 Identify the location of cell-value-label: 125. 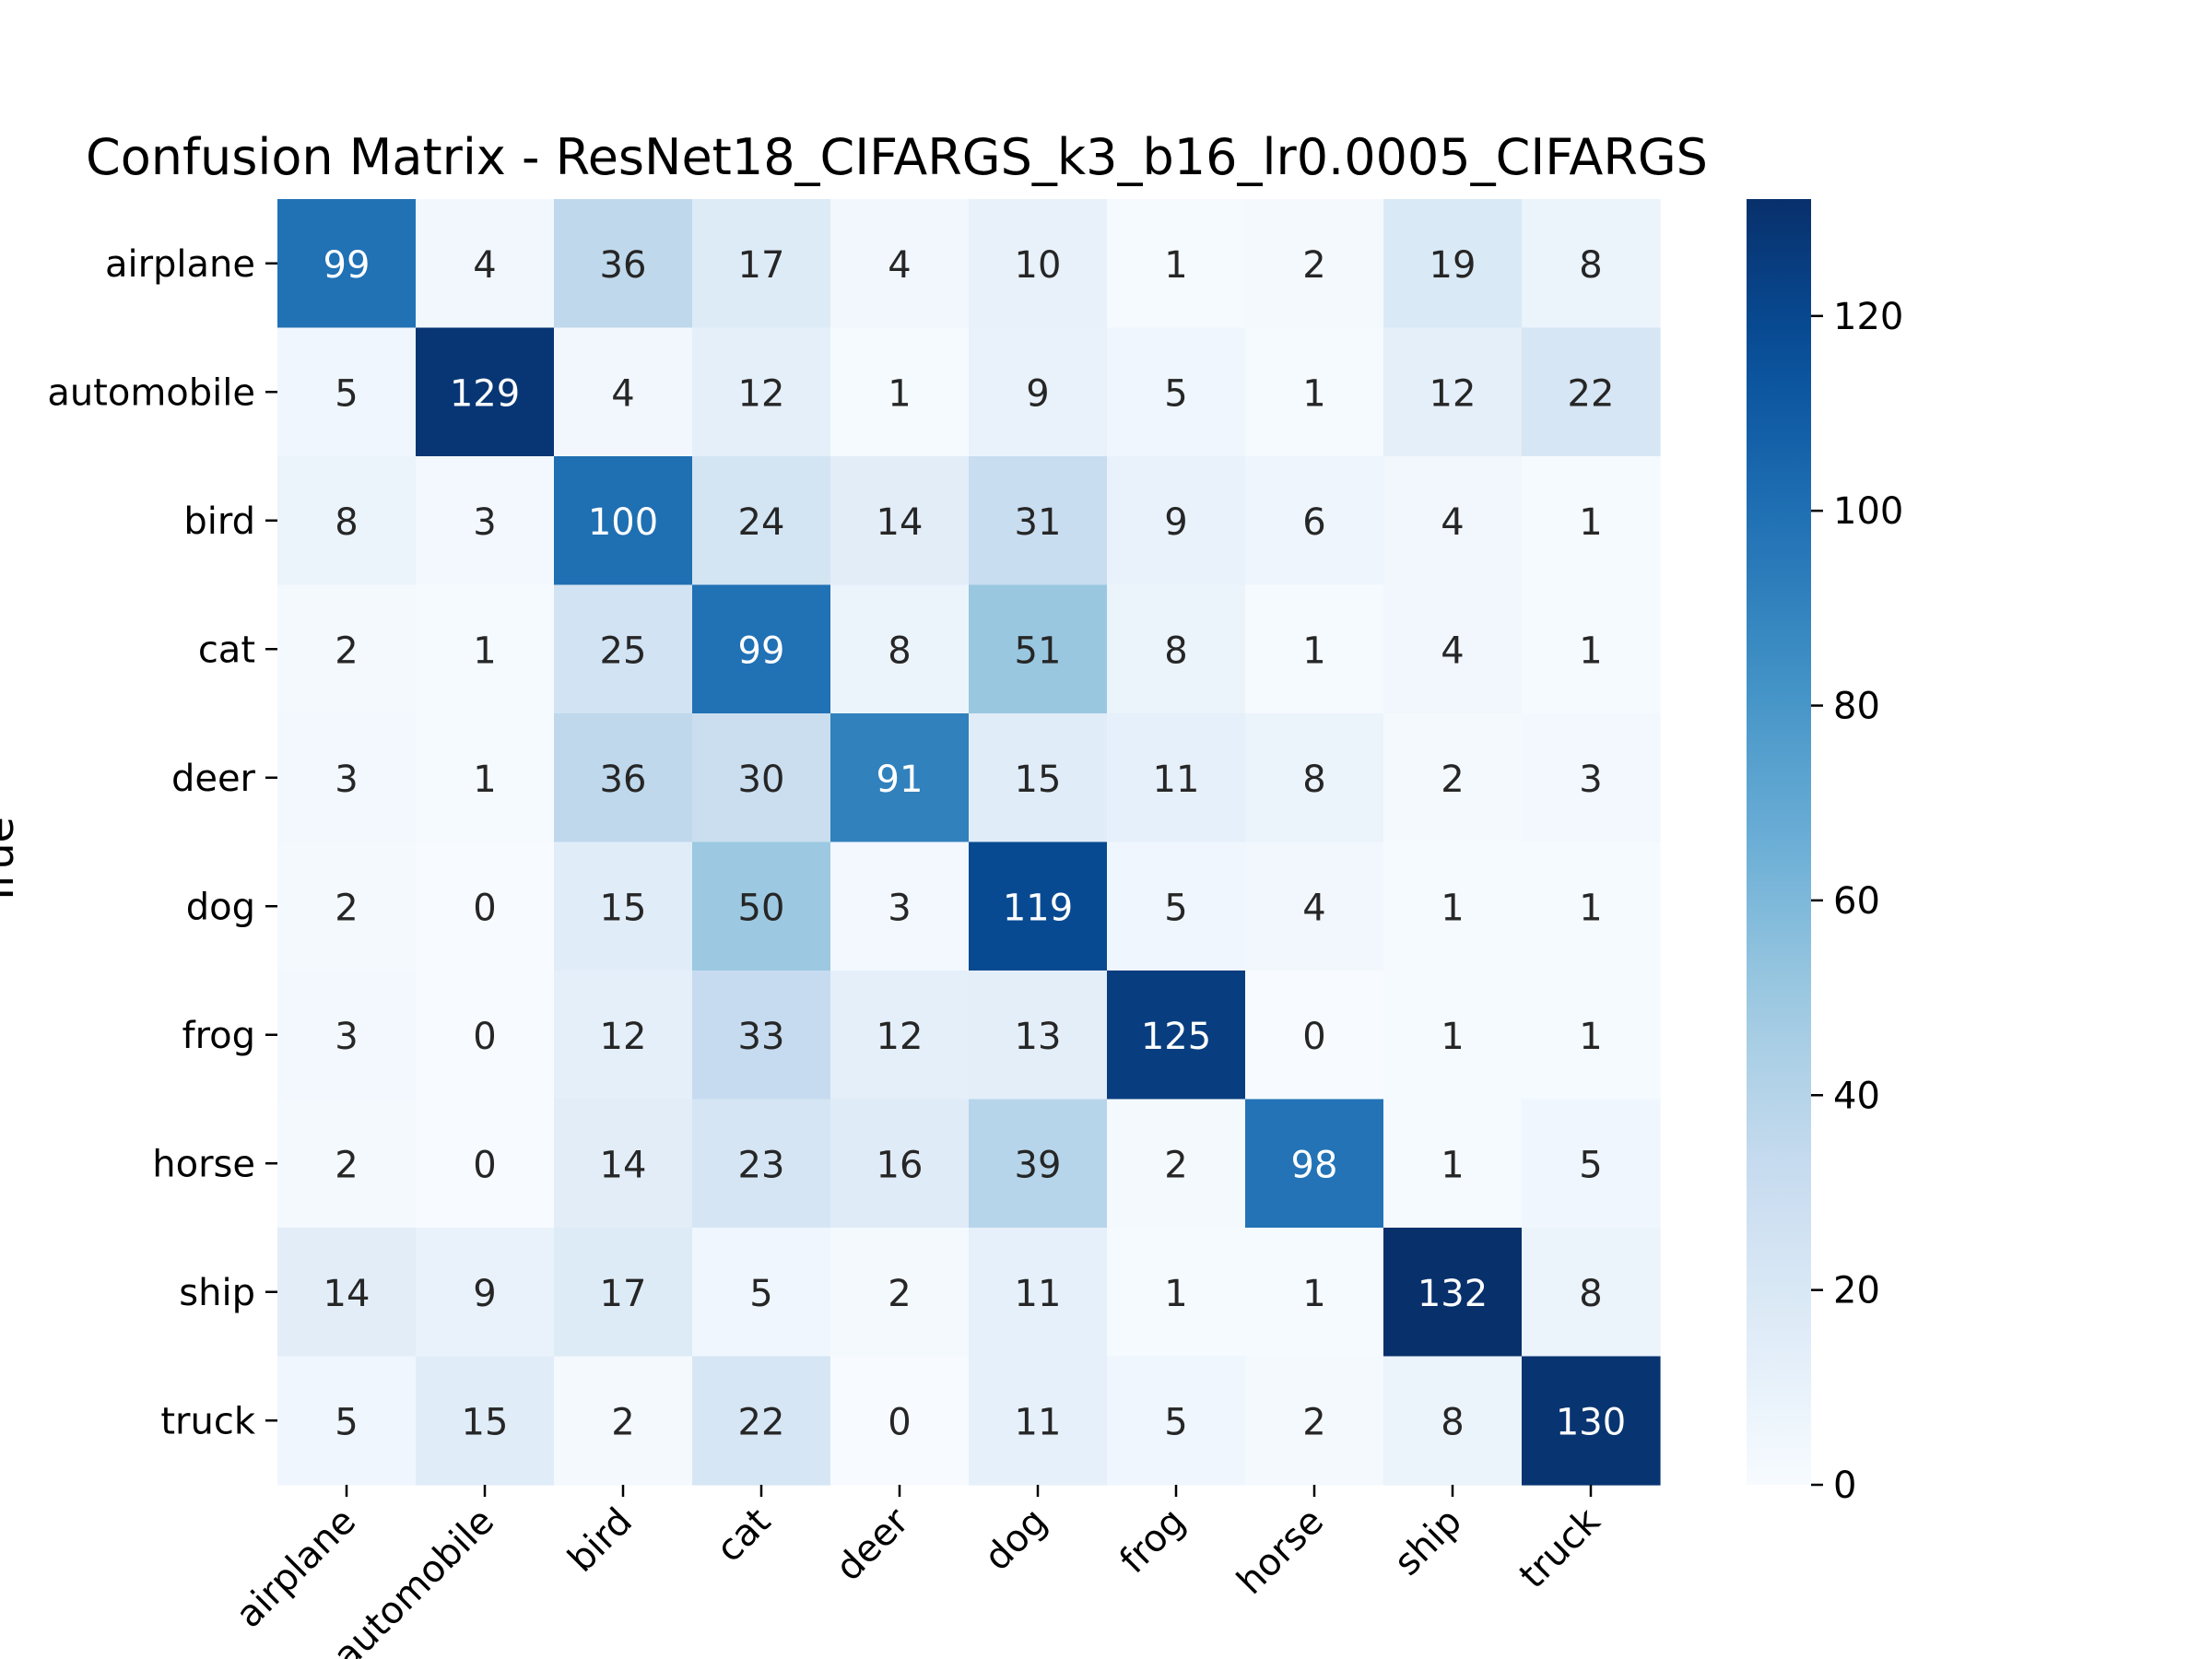
(1176, 1037).